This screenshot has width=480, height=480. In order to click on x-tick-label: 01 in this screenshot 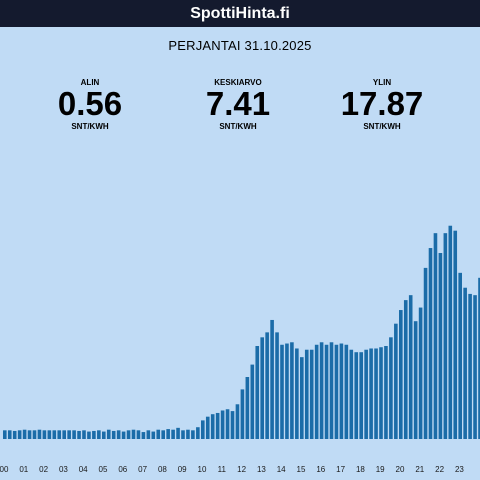, I will do `click(23, 469)`.